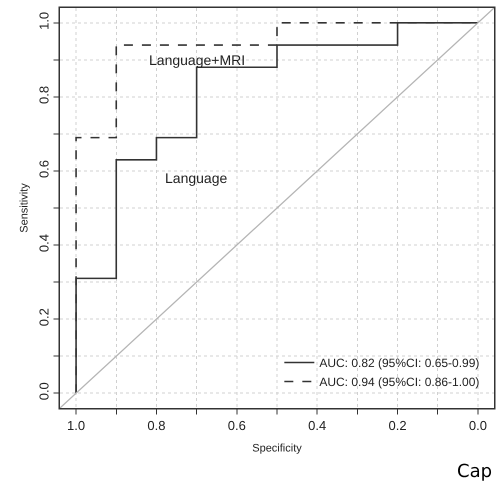 The height and width of the screenshot is (484, 500). I want to click on y-tick-label: 0.6, so click(44, 169).